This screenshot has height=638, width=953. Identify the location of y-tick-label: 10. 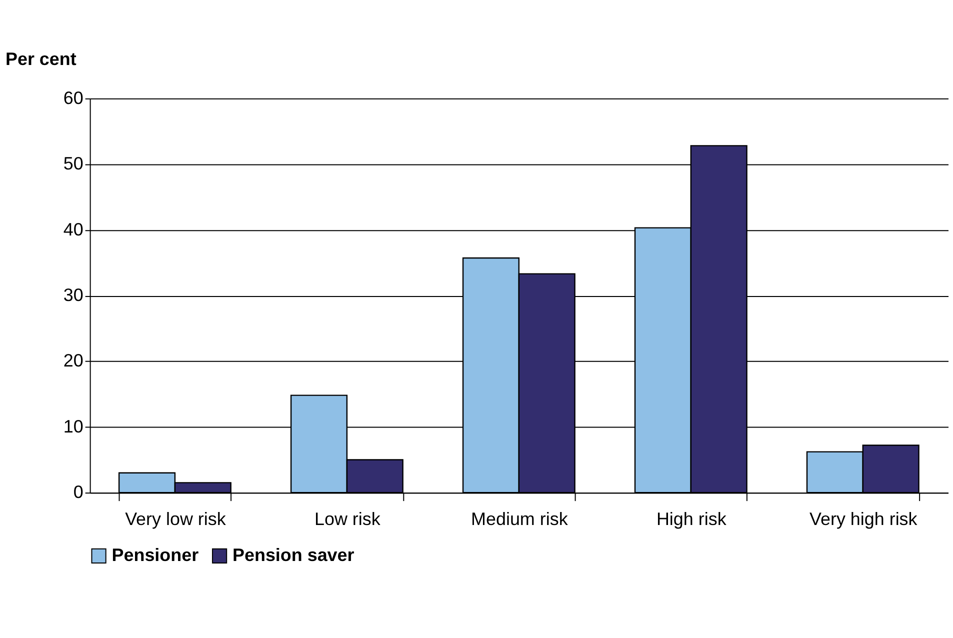
(73, 426).